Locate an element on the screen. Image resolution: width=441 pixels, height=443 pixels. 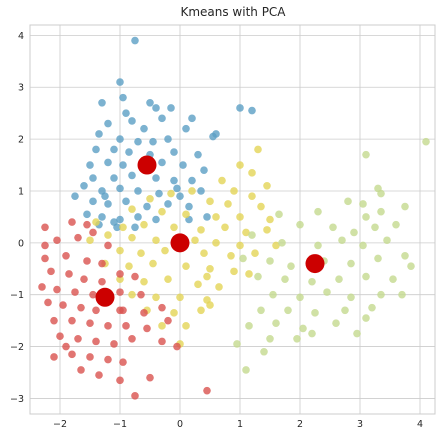
x-tick-label: 4 is located at coordinates (420, 424).